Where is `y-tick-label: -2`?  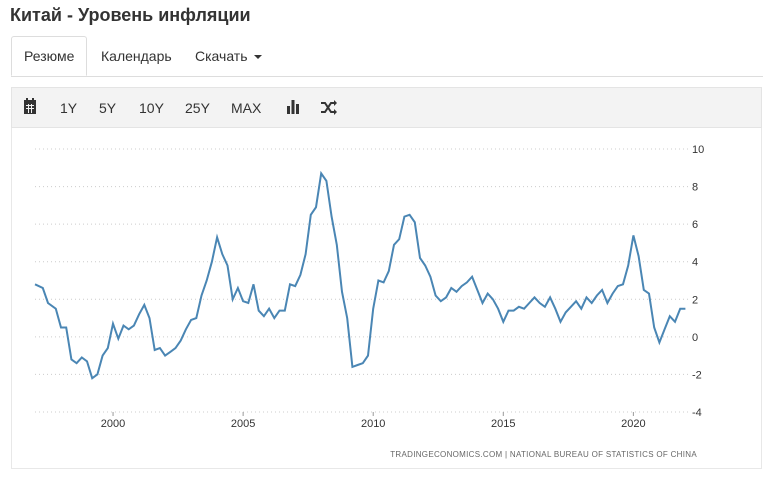
y-tick-label: -2 is located at coordinates (697, 375).